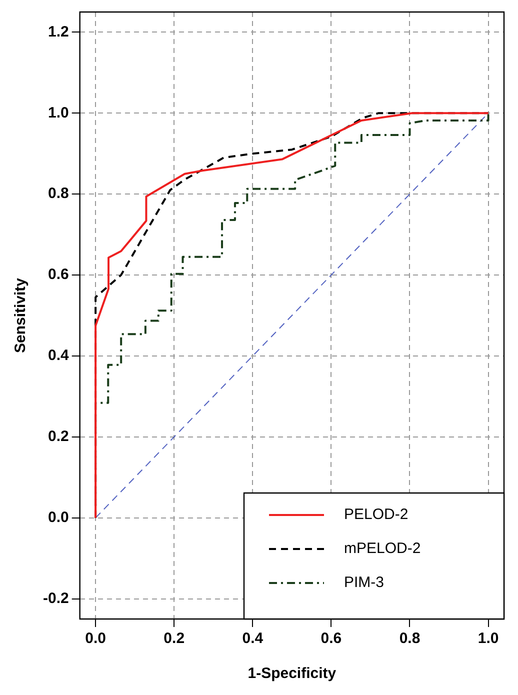 This screenshot has width=518, height=695. Describe the element at coordinates (58, 193) in the screenshot. I see `y-tick-label: 0.8` at that location.